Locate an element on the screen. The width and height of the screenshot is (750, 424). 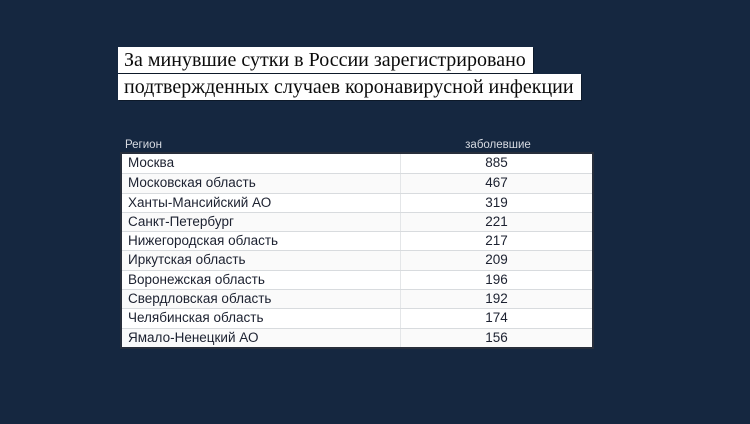
cases-cell: 221 is located at coordinates (496, 222).